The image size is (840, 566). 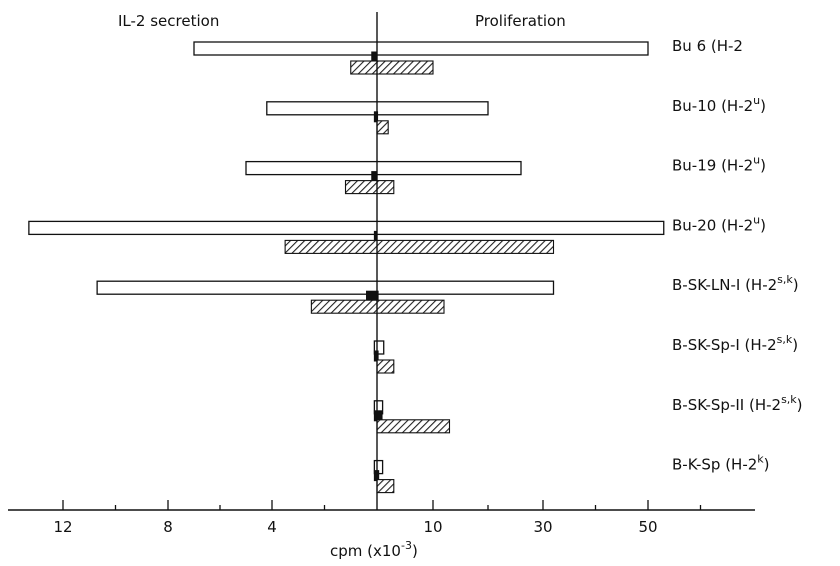 I want to click on category-label-7: B-SK-Sp-II (H-2s,k), so click(x=737, y=403).